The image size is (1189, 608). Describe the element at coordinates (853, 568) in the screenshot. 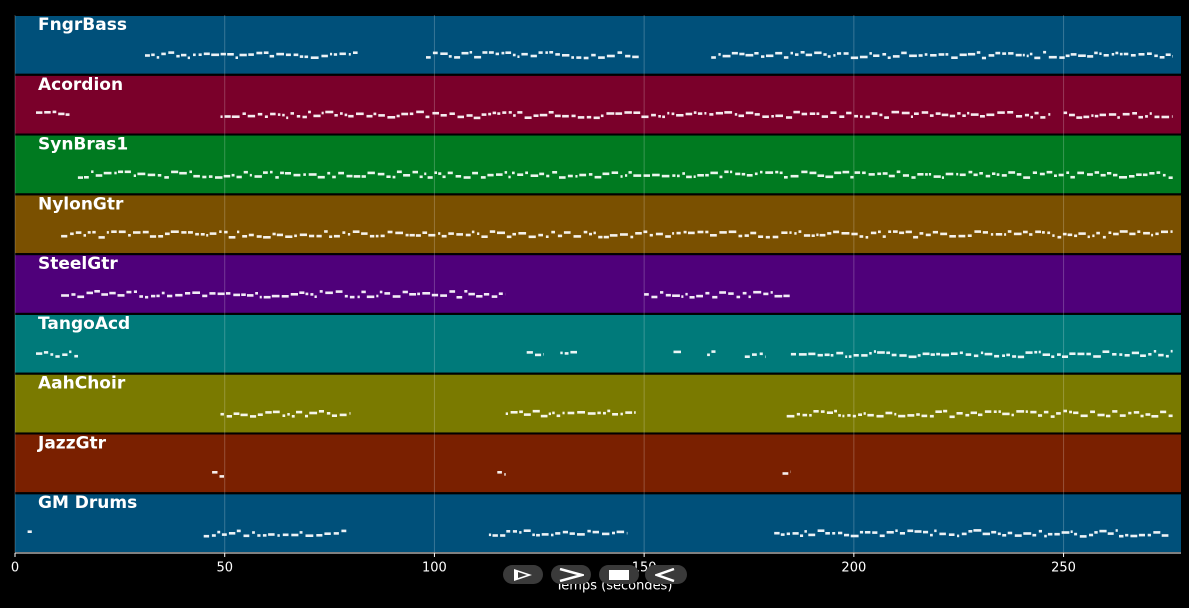

I see `x-tick-label: 200` at that location.